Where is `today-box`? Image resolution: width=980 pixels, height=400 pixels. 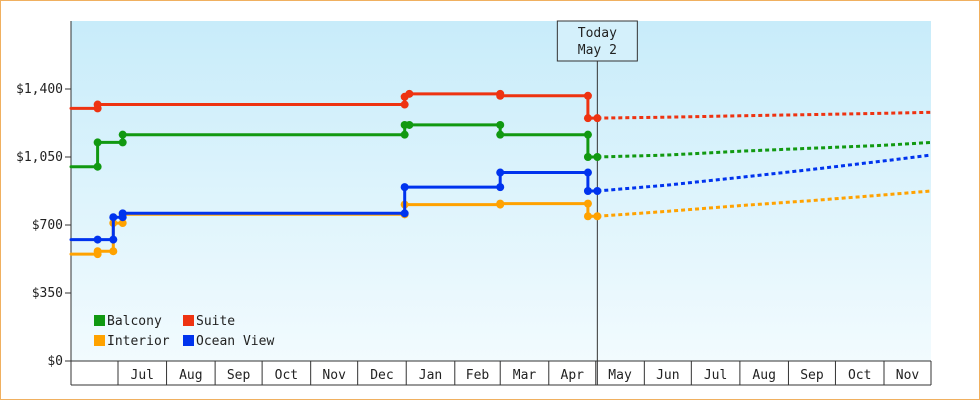 today-box is located at coordinates (597, 41).